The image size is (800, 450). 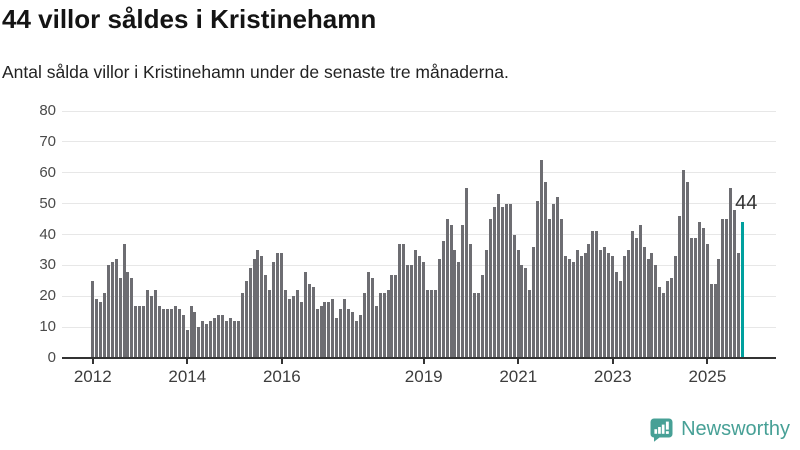 What do you see at coordinates (47, 110) in the screenshot?
I see `y-axis-label: 80` at bounding box center [47, 110].